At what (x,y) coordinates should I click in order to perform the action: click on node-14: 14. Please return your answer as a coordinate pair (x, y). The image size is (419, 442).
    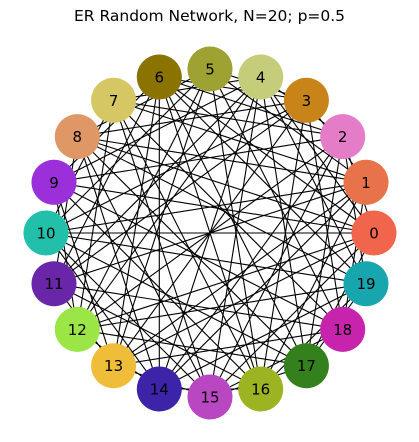
    Looking at the image, I should click on (159, 389).